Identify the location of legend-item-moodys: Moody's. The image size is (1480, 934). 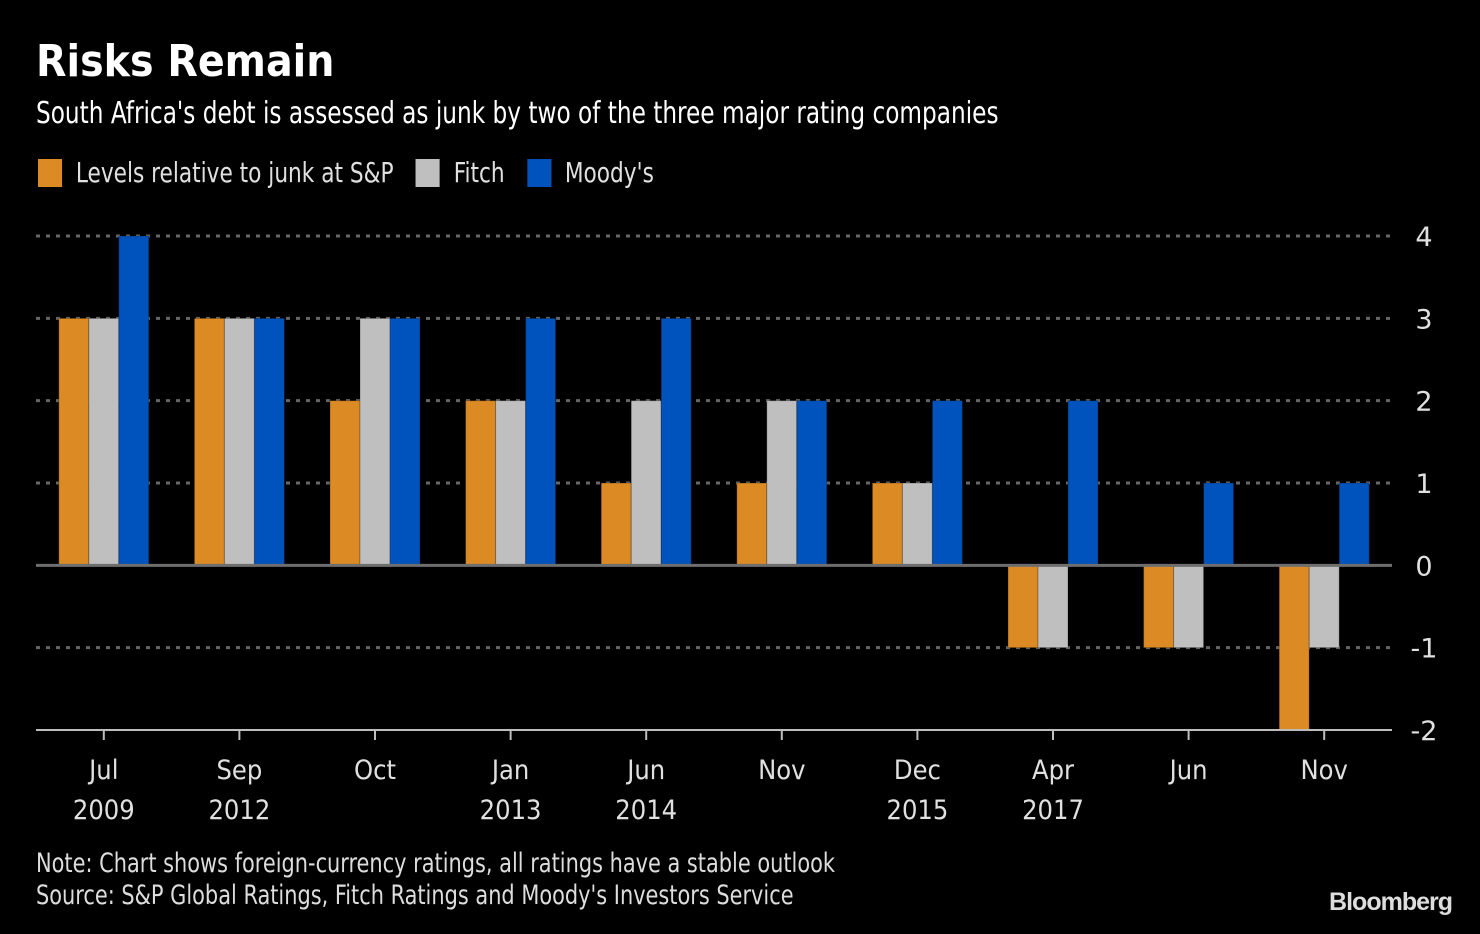
(590, 172).